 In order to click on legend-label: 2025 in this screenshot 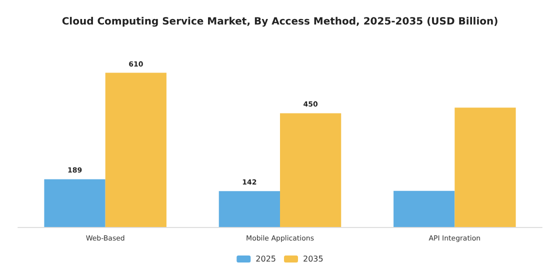, I will do `click(266, 259)`.